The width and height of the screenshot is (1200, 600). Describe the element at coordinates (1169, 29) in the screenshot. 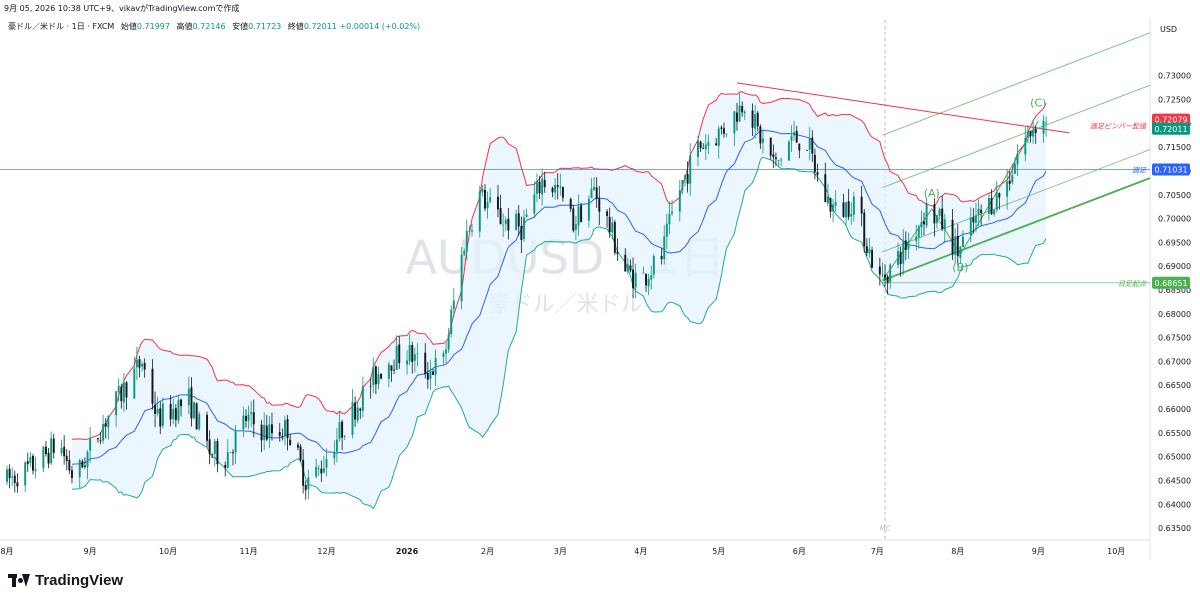

I see `currency-label: USD` at that location.